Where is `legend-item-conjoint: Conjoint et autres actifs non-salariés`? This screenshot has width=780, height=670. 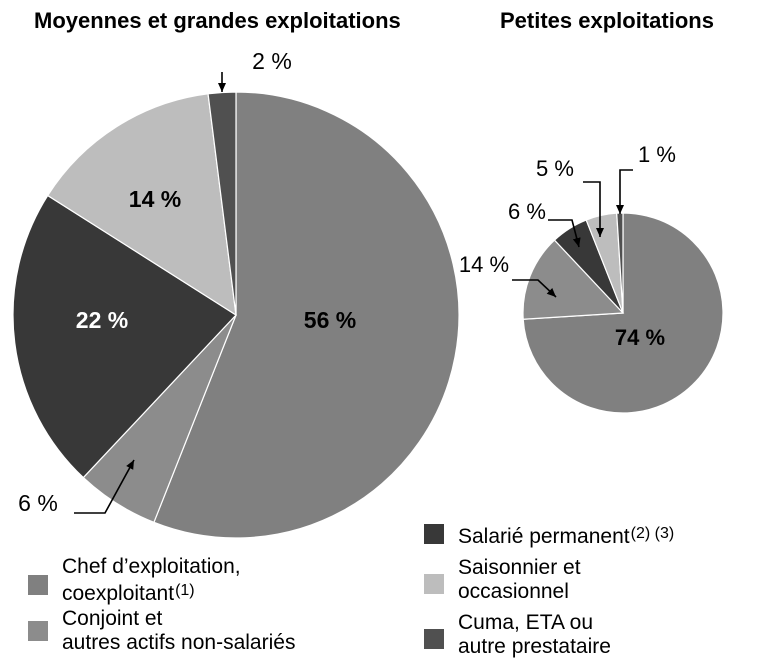
legend-item-conjoint: Conjoint et autres actifs non-salariés is located at coordinates (161, 631).